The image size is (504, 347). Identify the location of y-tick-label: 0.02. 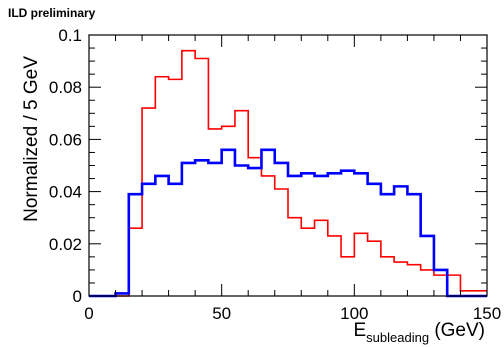
(65, 244).